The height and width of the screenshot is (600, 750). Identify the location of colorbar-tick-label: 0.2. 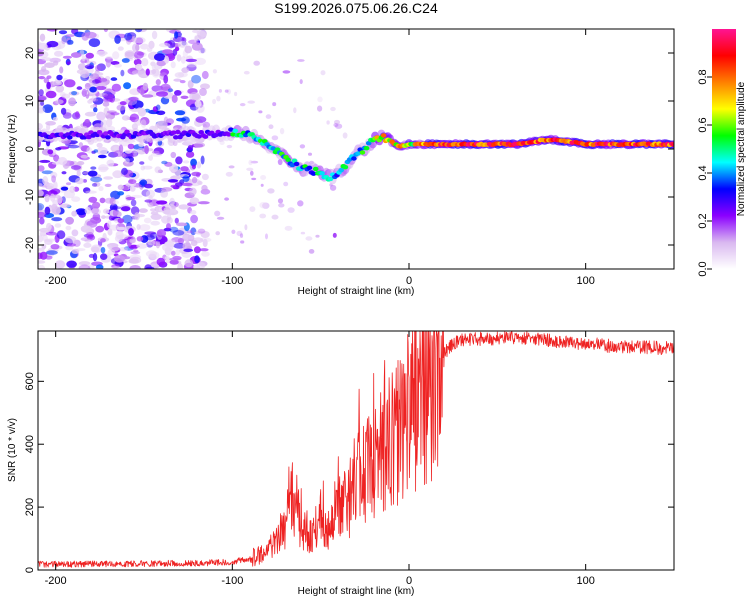
(703, 220).